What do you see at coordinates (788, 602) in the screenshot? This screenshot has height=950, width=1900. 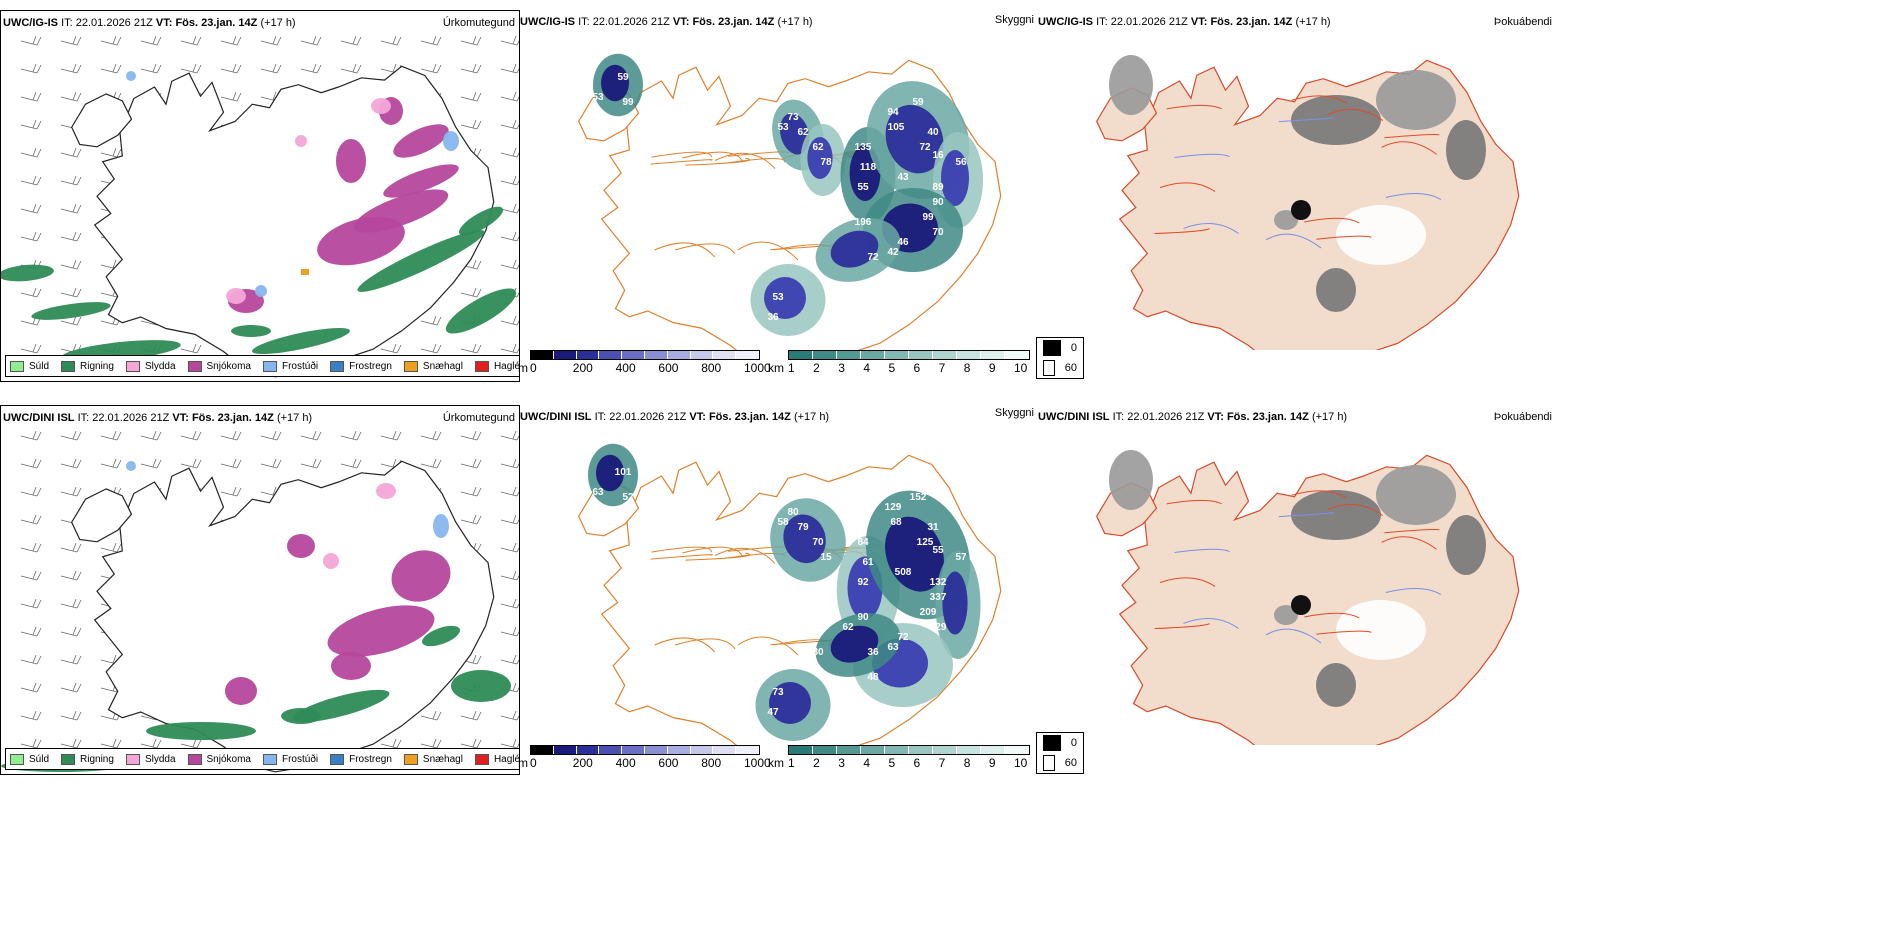 I see `visibility-value-label: 54` at bounding box center [788, 602].